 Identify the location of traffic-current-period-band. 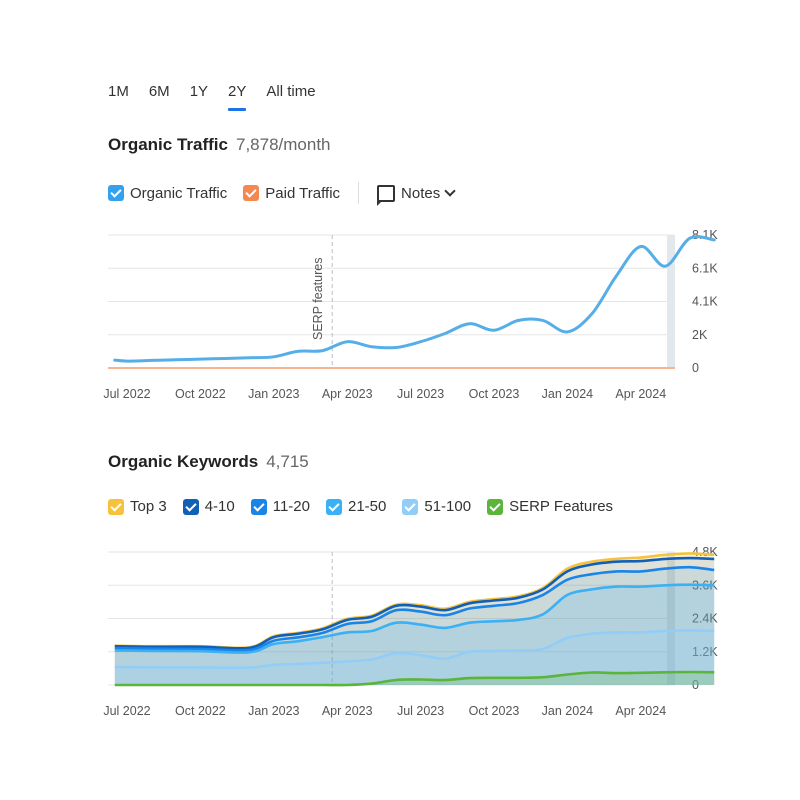
(671, 301).